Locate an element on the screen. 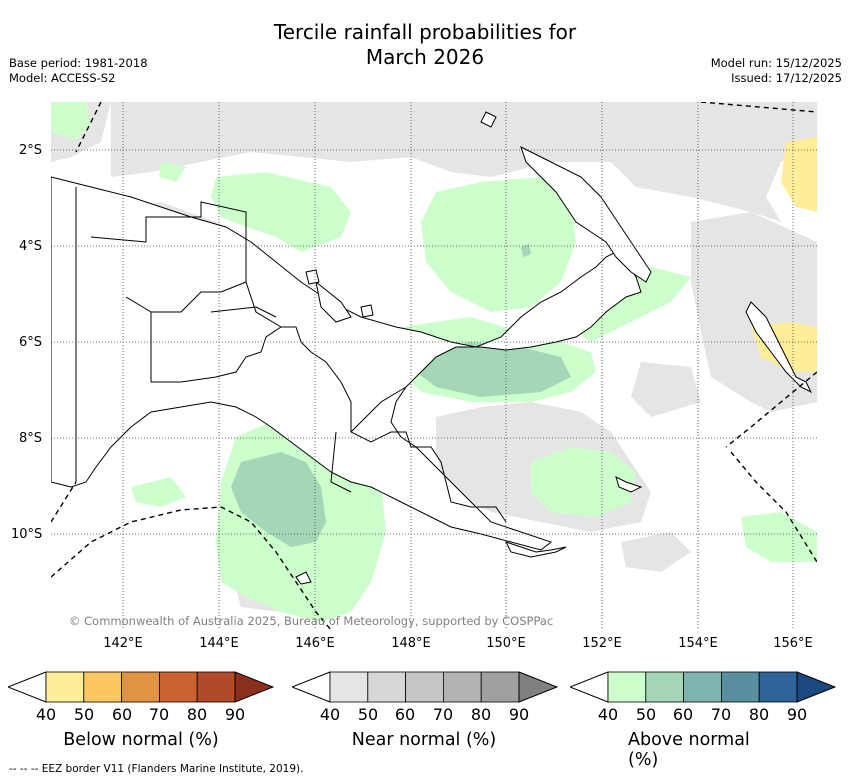  cb1-tick-80: 80 is located at coordinates (481, 714).